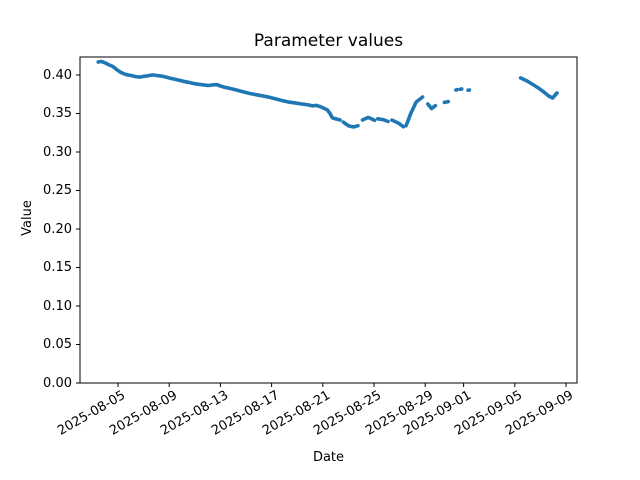 The height and width of the screenshot is (480, 640). Describe the element at coordinates (57, 152) in the screenshot. I see `y-tick-label: 0.30` at that location.